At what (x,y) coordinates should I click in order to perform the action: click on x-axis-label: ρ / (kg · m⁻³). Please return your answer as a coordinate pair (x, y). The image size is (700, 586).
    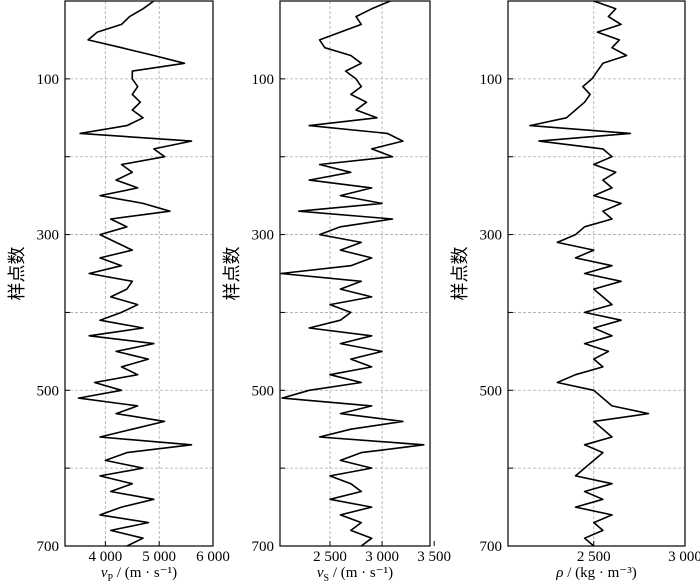
    Looking at the image, I should click on (595, 573).